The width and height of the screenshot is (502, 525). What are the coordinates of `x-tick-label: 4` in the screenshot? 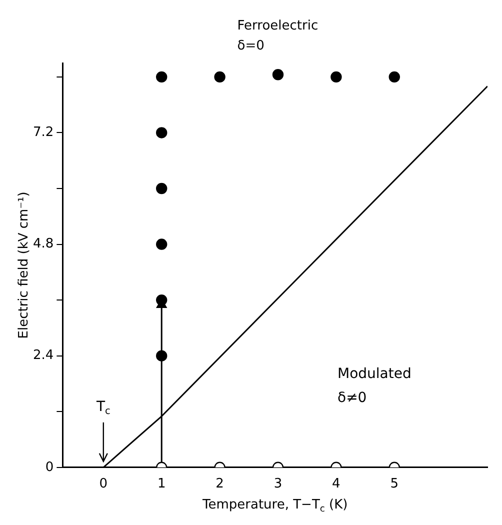 It's located at (336, 484).